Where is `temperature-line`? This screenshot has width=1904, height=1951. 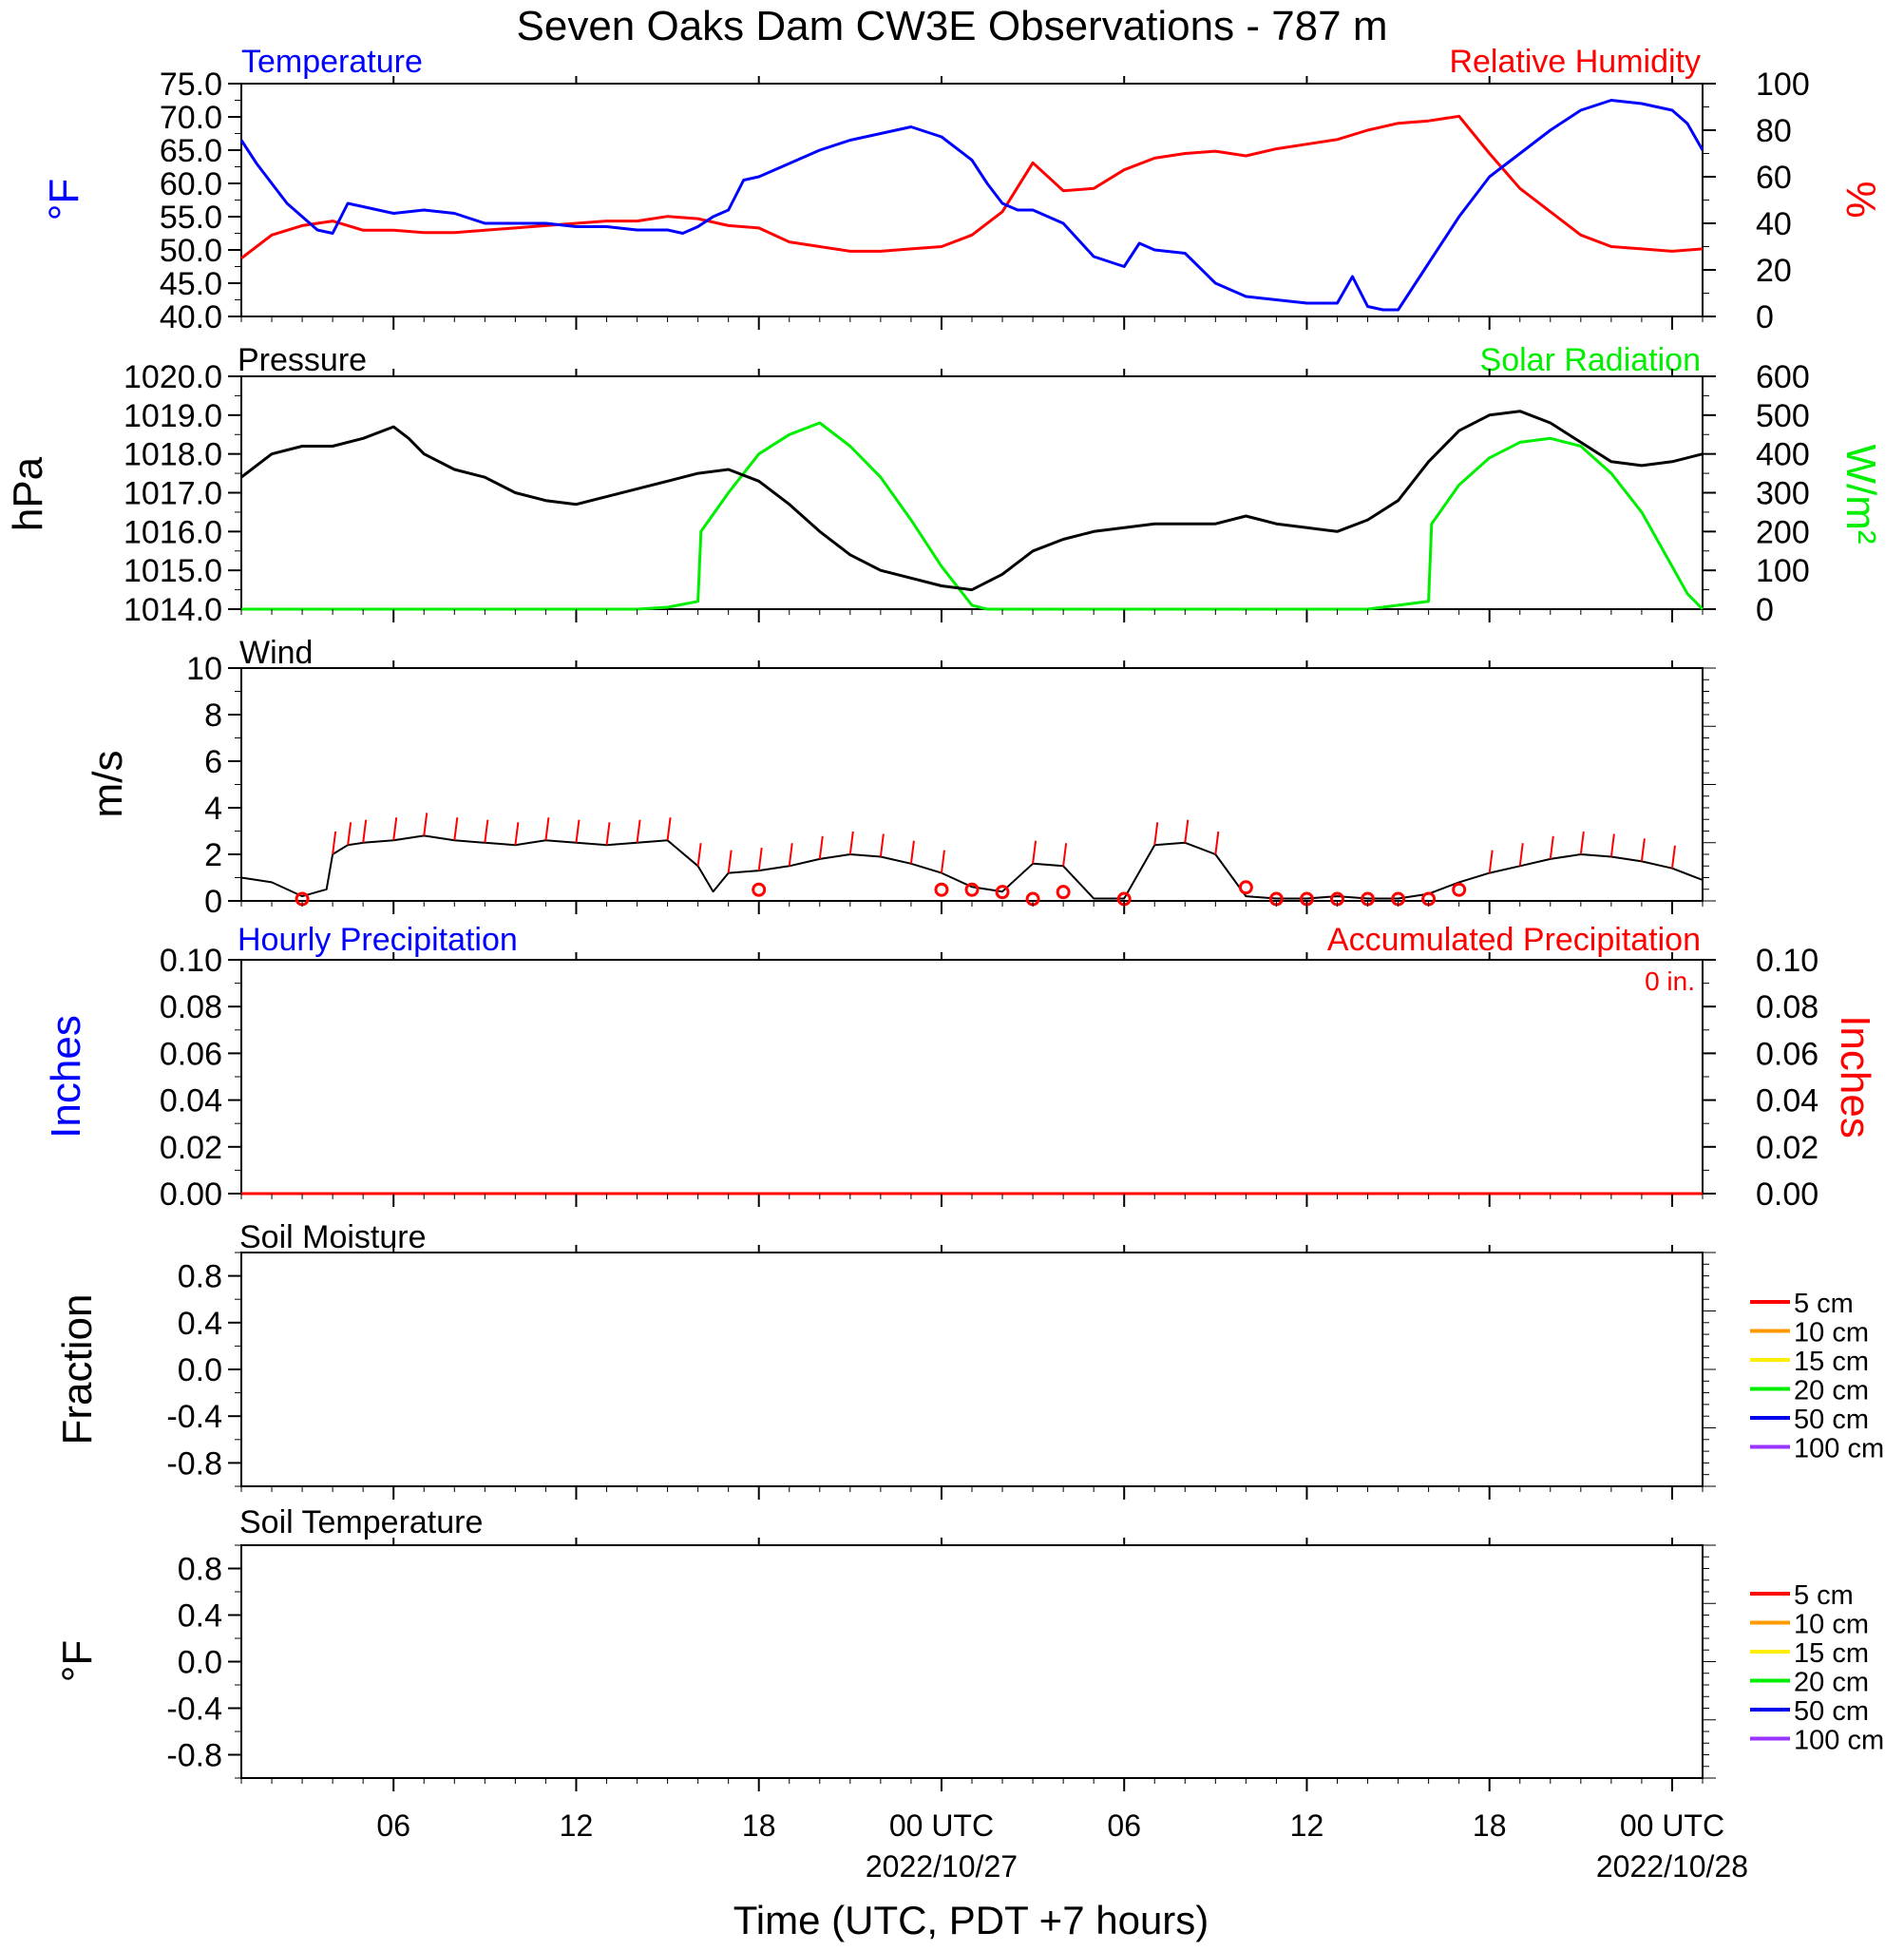 temperature-line is located at coordinates (971, 205).